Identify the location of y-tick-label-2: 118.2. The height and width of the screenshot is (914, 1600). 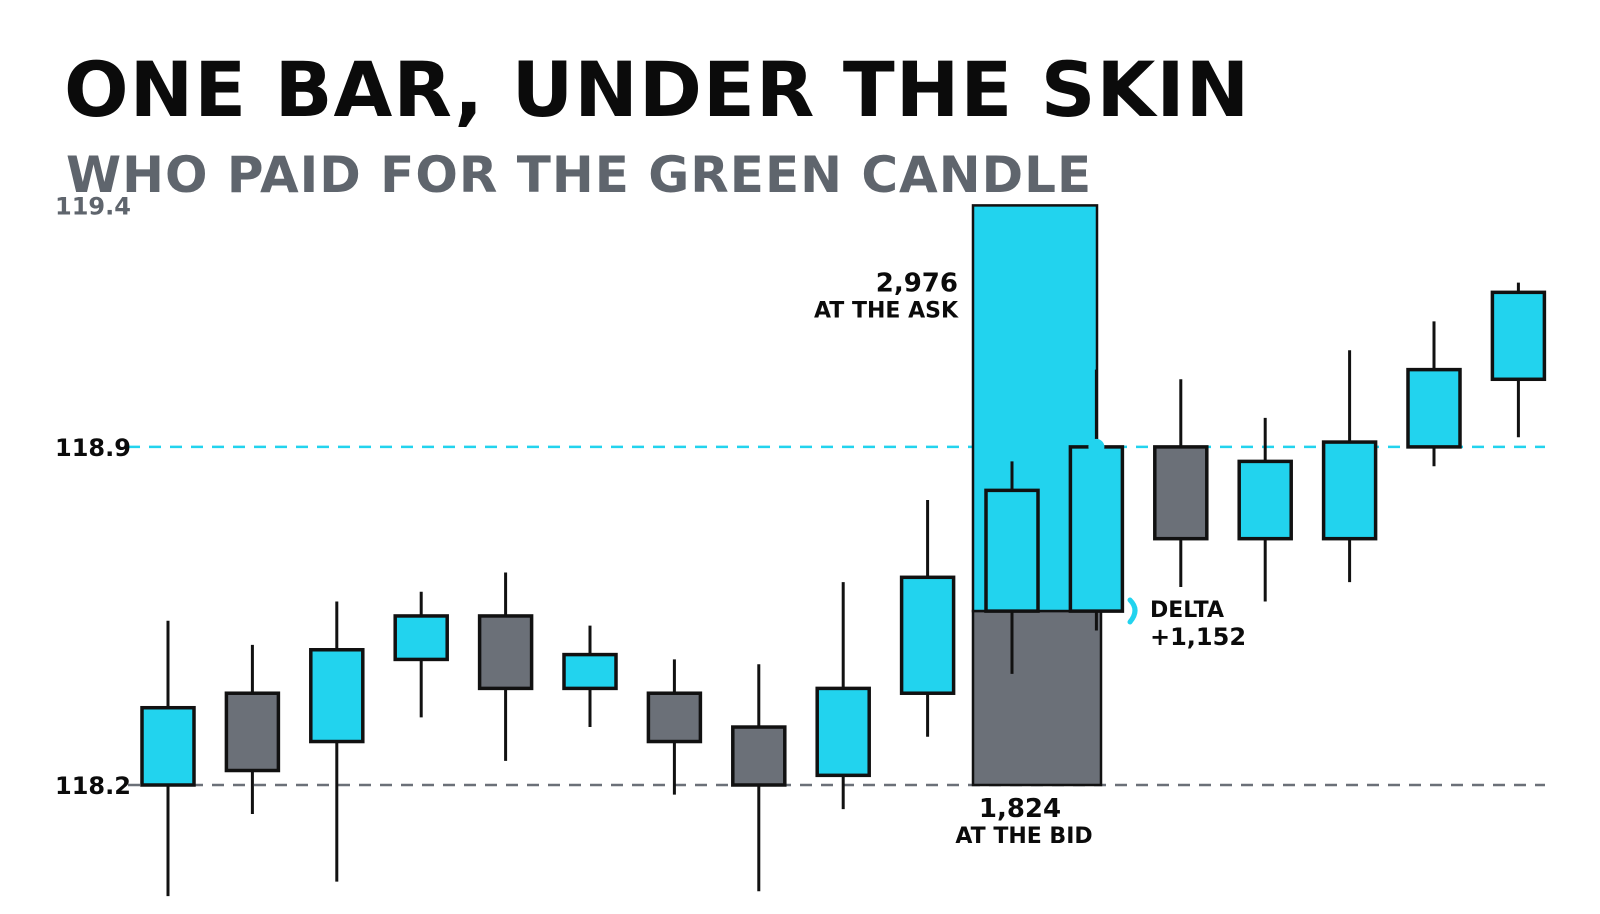
(93, 786).